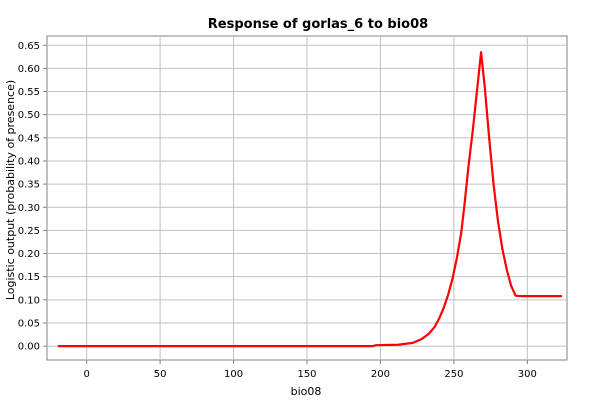 The width and height of the screenshot is (600, 400). What do you see at coordinates (29, 92) in the screenshot?
I see `y-tick-label: 0.55` at bounding box center [29, 92].